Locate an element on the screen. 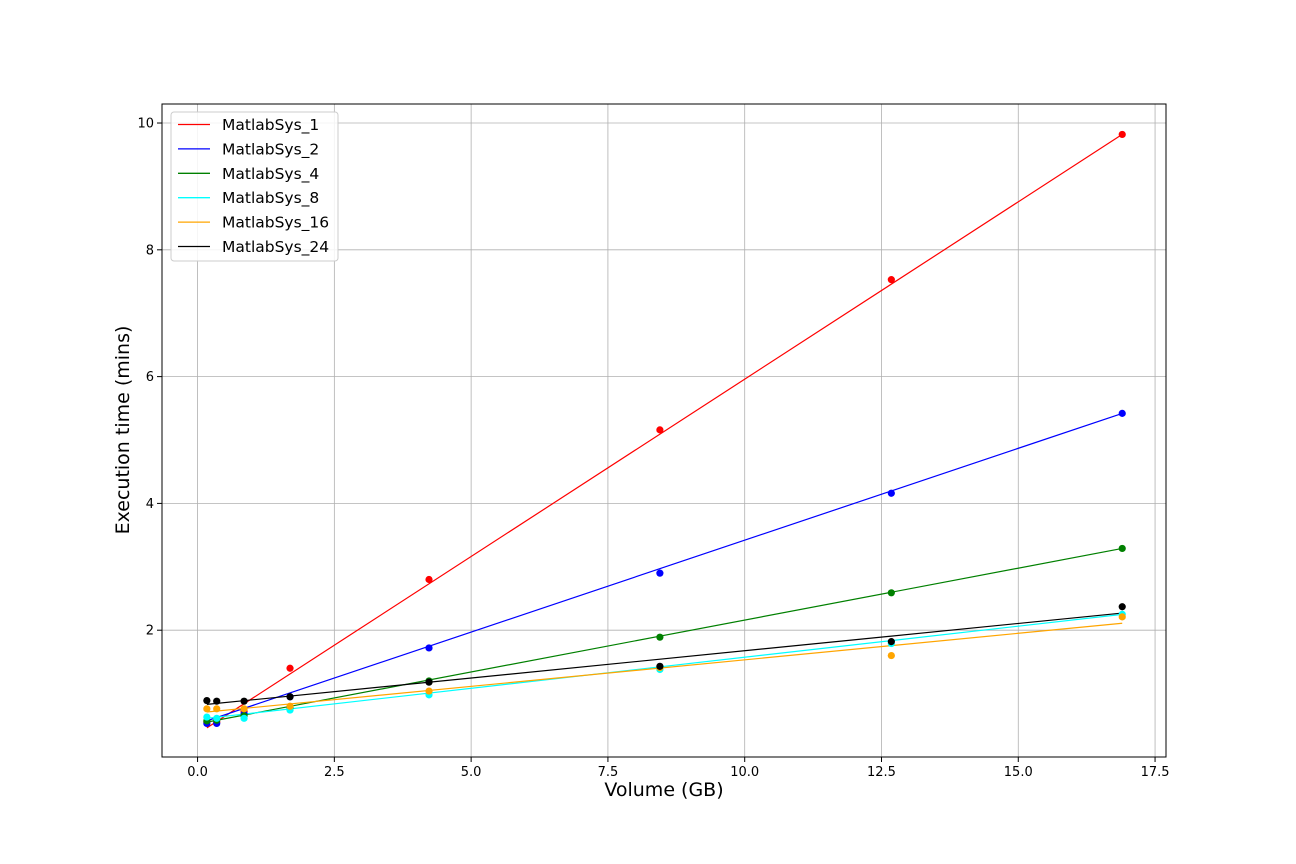  legend-label: MatlabSys_1 is located at coordinates (270, 125).